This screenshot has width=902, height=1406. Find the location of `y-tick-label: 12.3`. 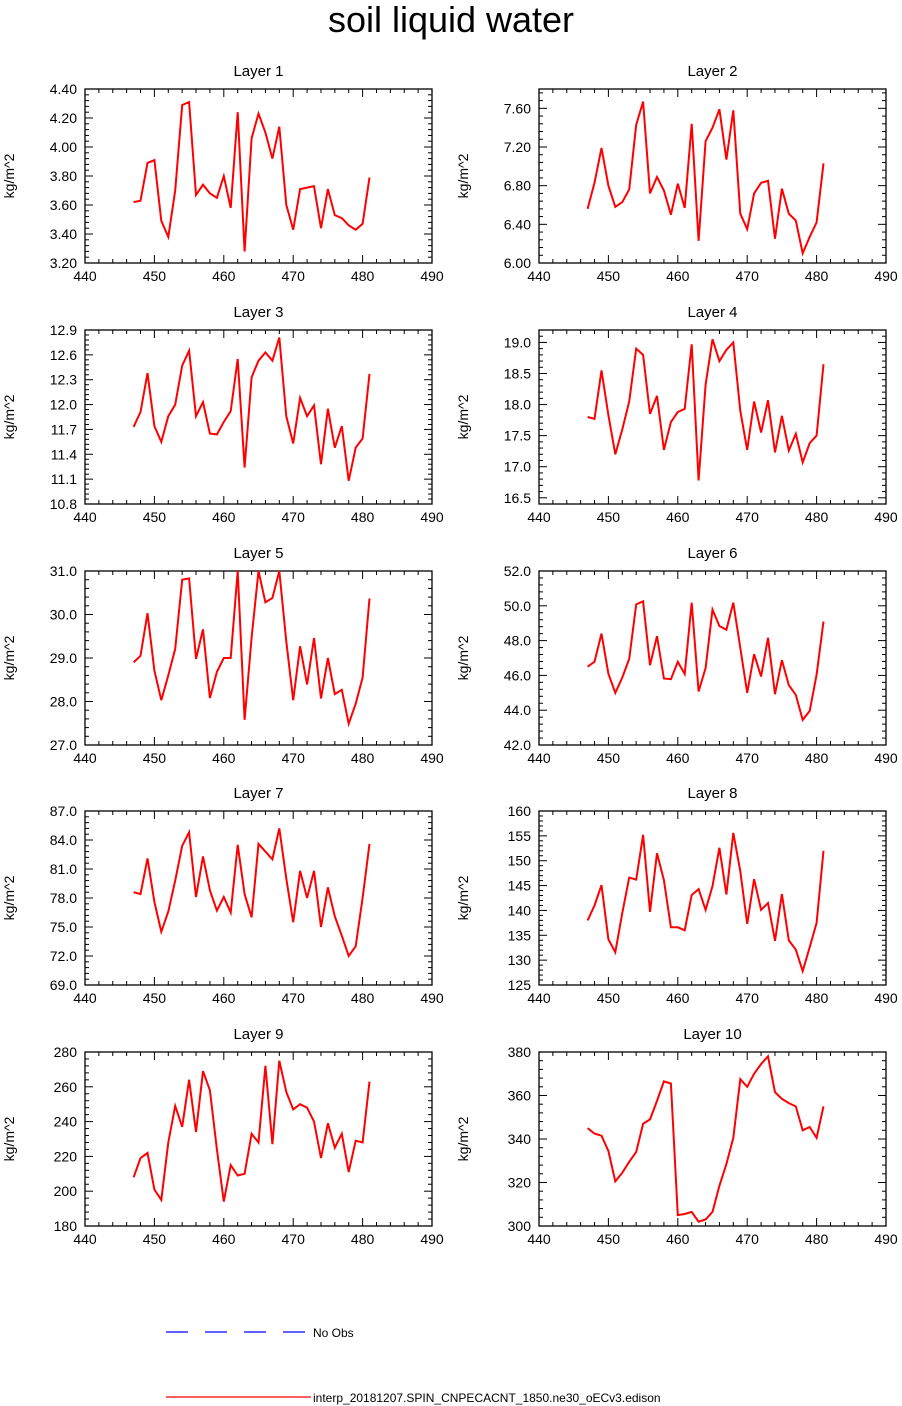

y-tick-label: 12.3 is located at coordinates (63, 380).